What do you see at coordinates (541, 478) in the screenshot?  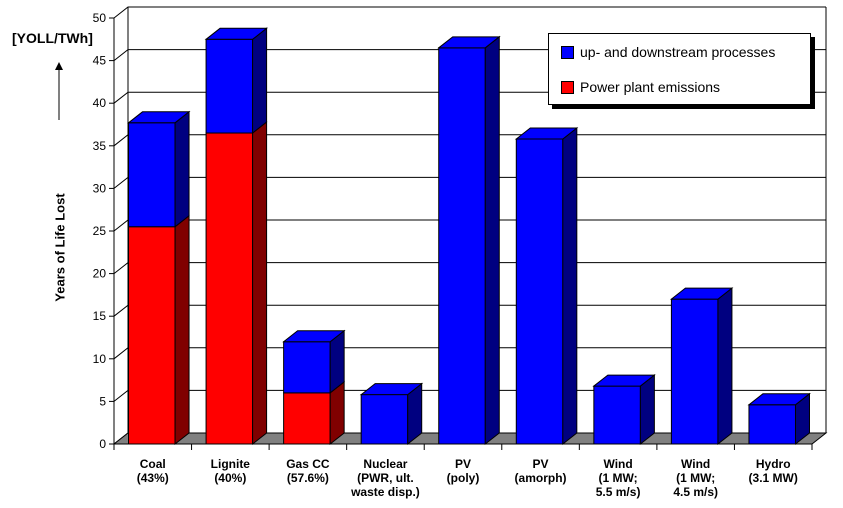 I see `x-tick-label: (amorph)` at bounding box center [541, 478].